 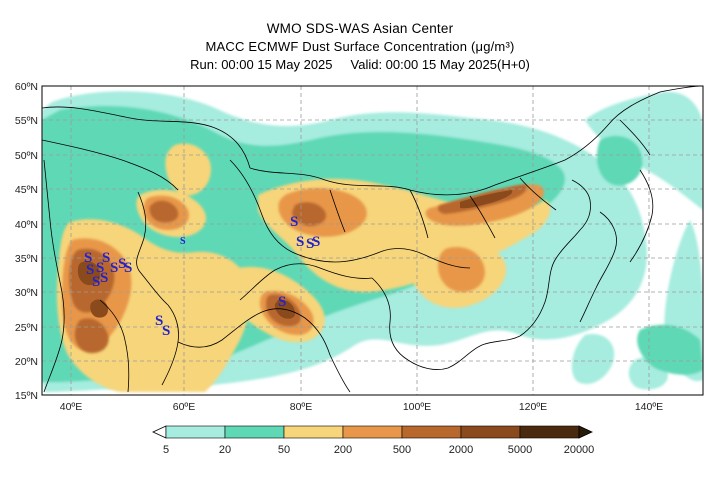 I want to click on colorbar-label: 5, so click(x=166, y=450).